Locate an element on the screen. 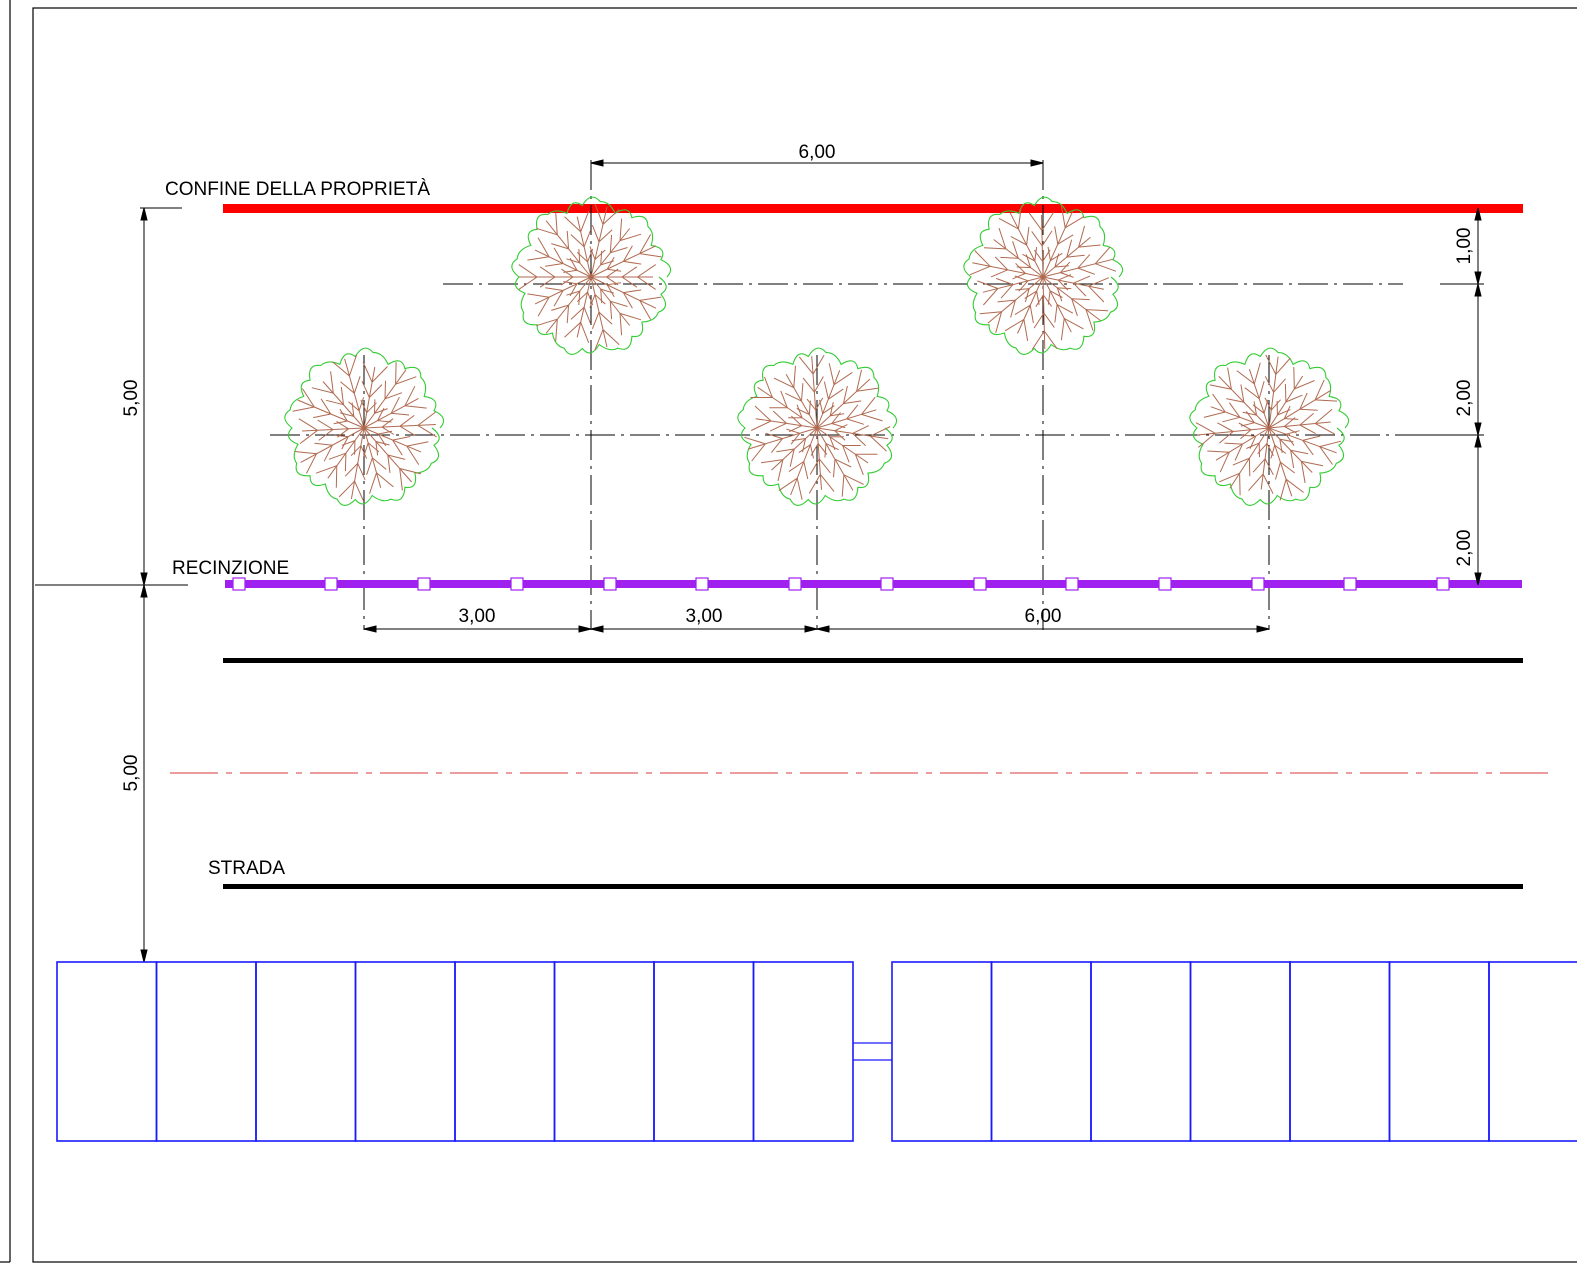 The width and height of the screenshot is (1577, 1268). road-label: STRADA is located at coordinates (246, 868).